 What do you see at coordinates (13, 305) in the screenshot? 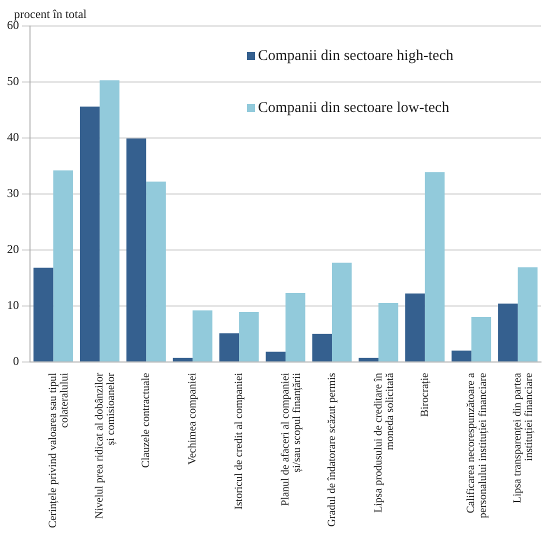
I see `y-tick-label: 10` at bounding box center [13, 305].